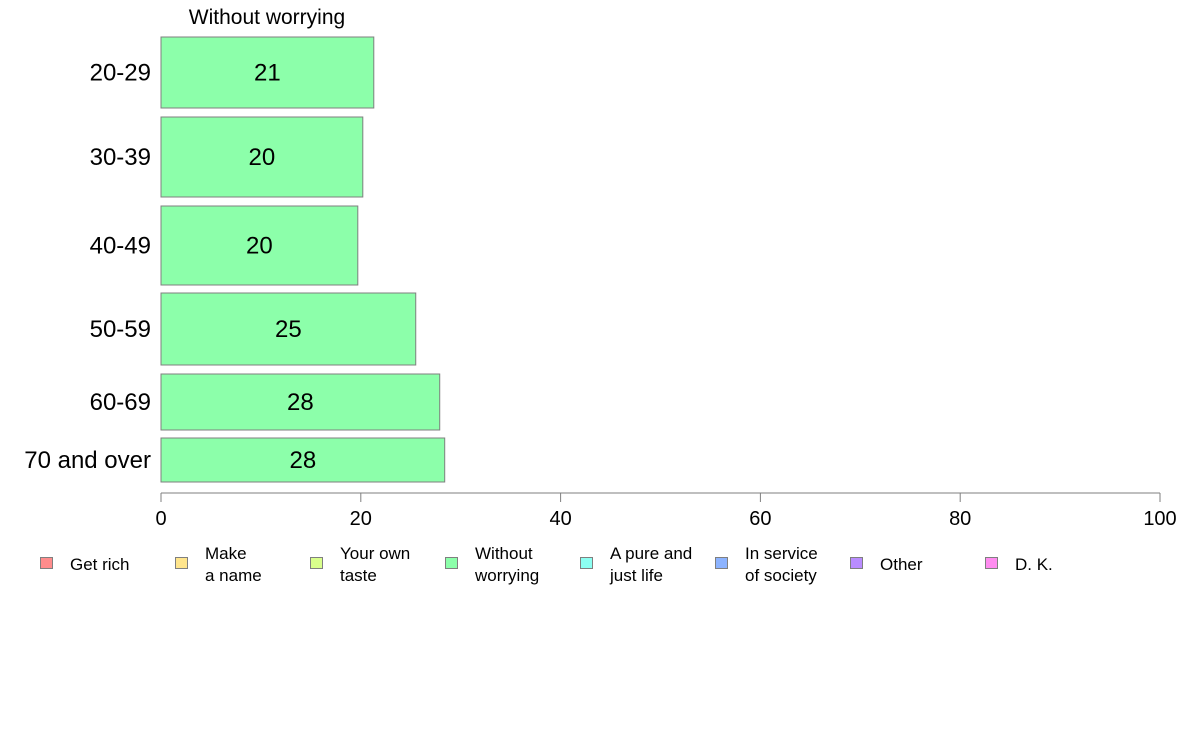 Image resolution: width=1188 pixels, height=736 pixels. Describe the element at coordinates (781, 564) in the screenshot. I see `legend-label: In service of society` at that location.